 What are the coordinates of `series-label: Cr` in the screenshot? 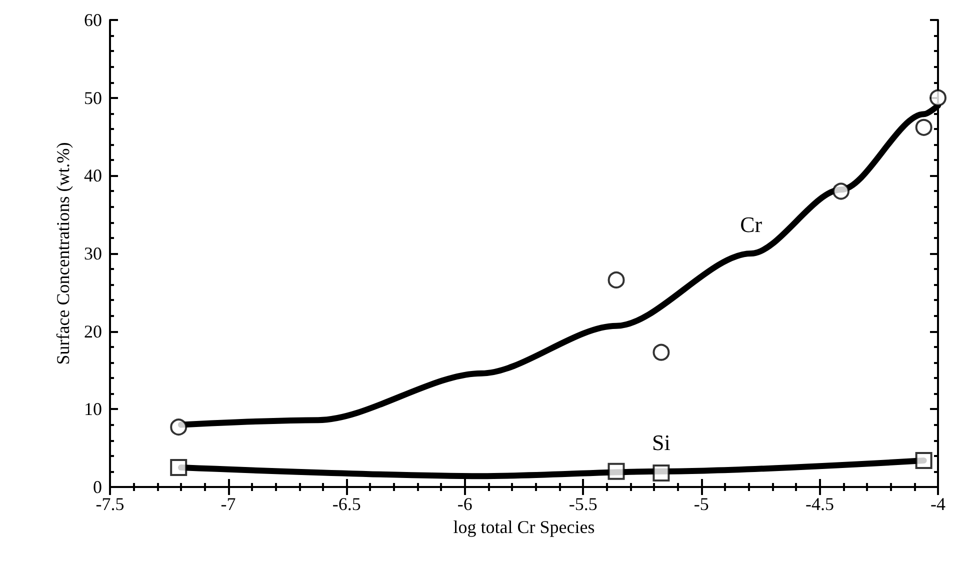 It's located at (751, 224).